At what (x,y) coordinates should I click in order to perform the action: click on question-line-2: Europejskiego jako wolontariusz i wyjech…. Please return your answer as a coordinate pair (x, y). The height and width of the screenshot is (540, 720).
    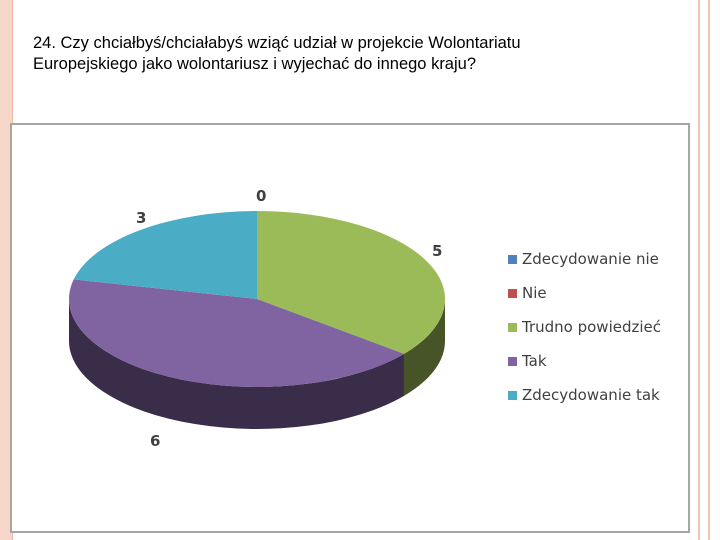
    Looking at the image, I should click on (255, 64).